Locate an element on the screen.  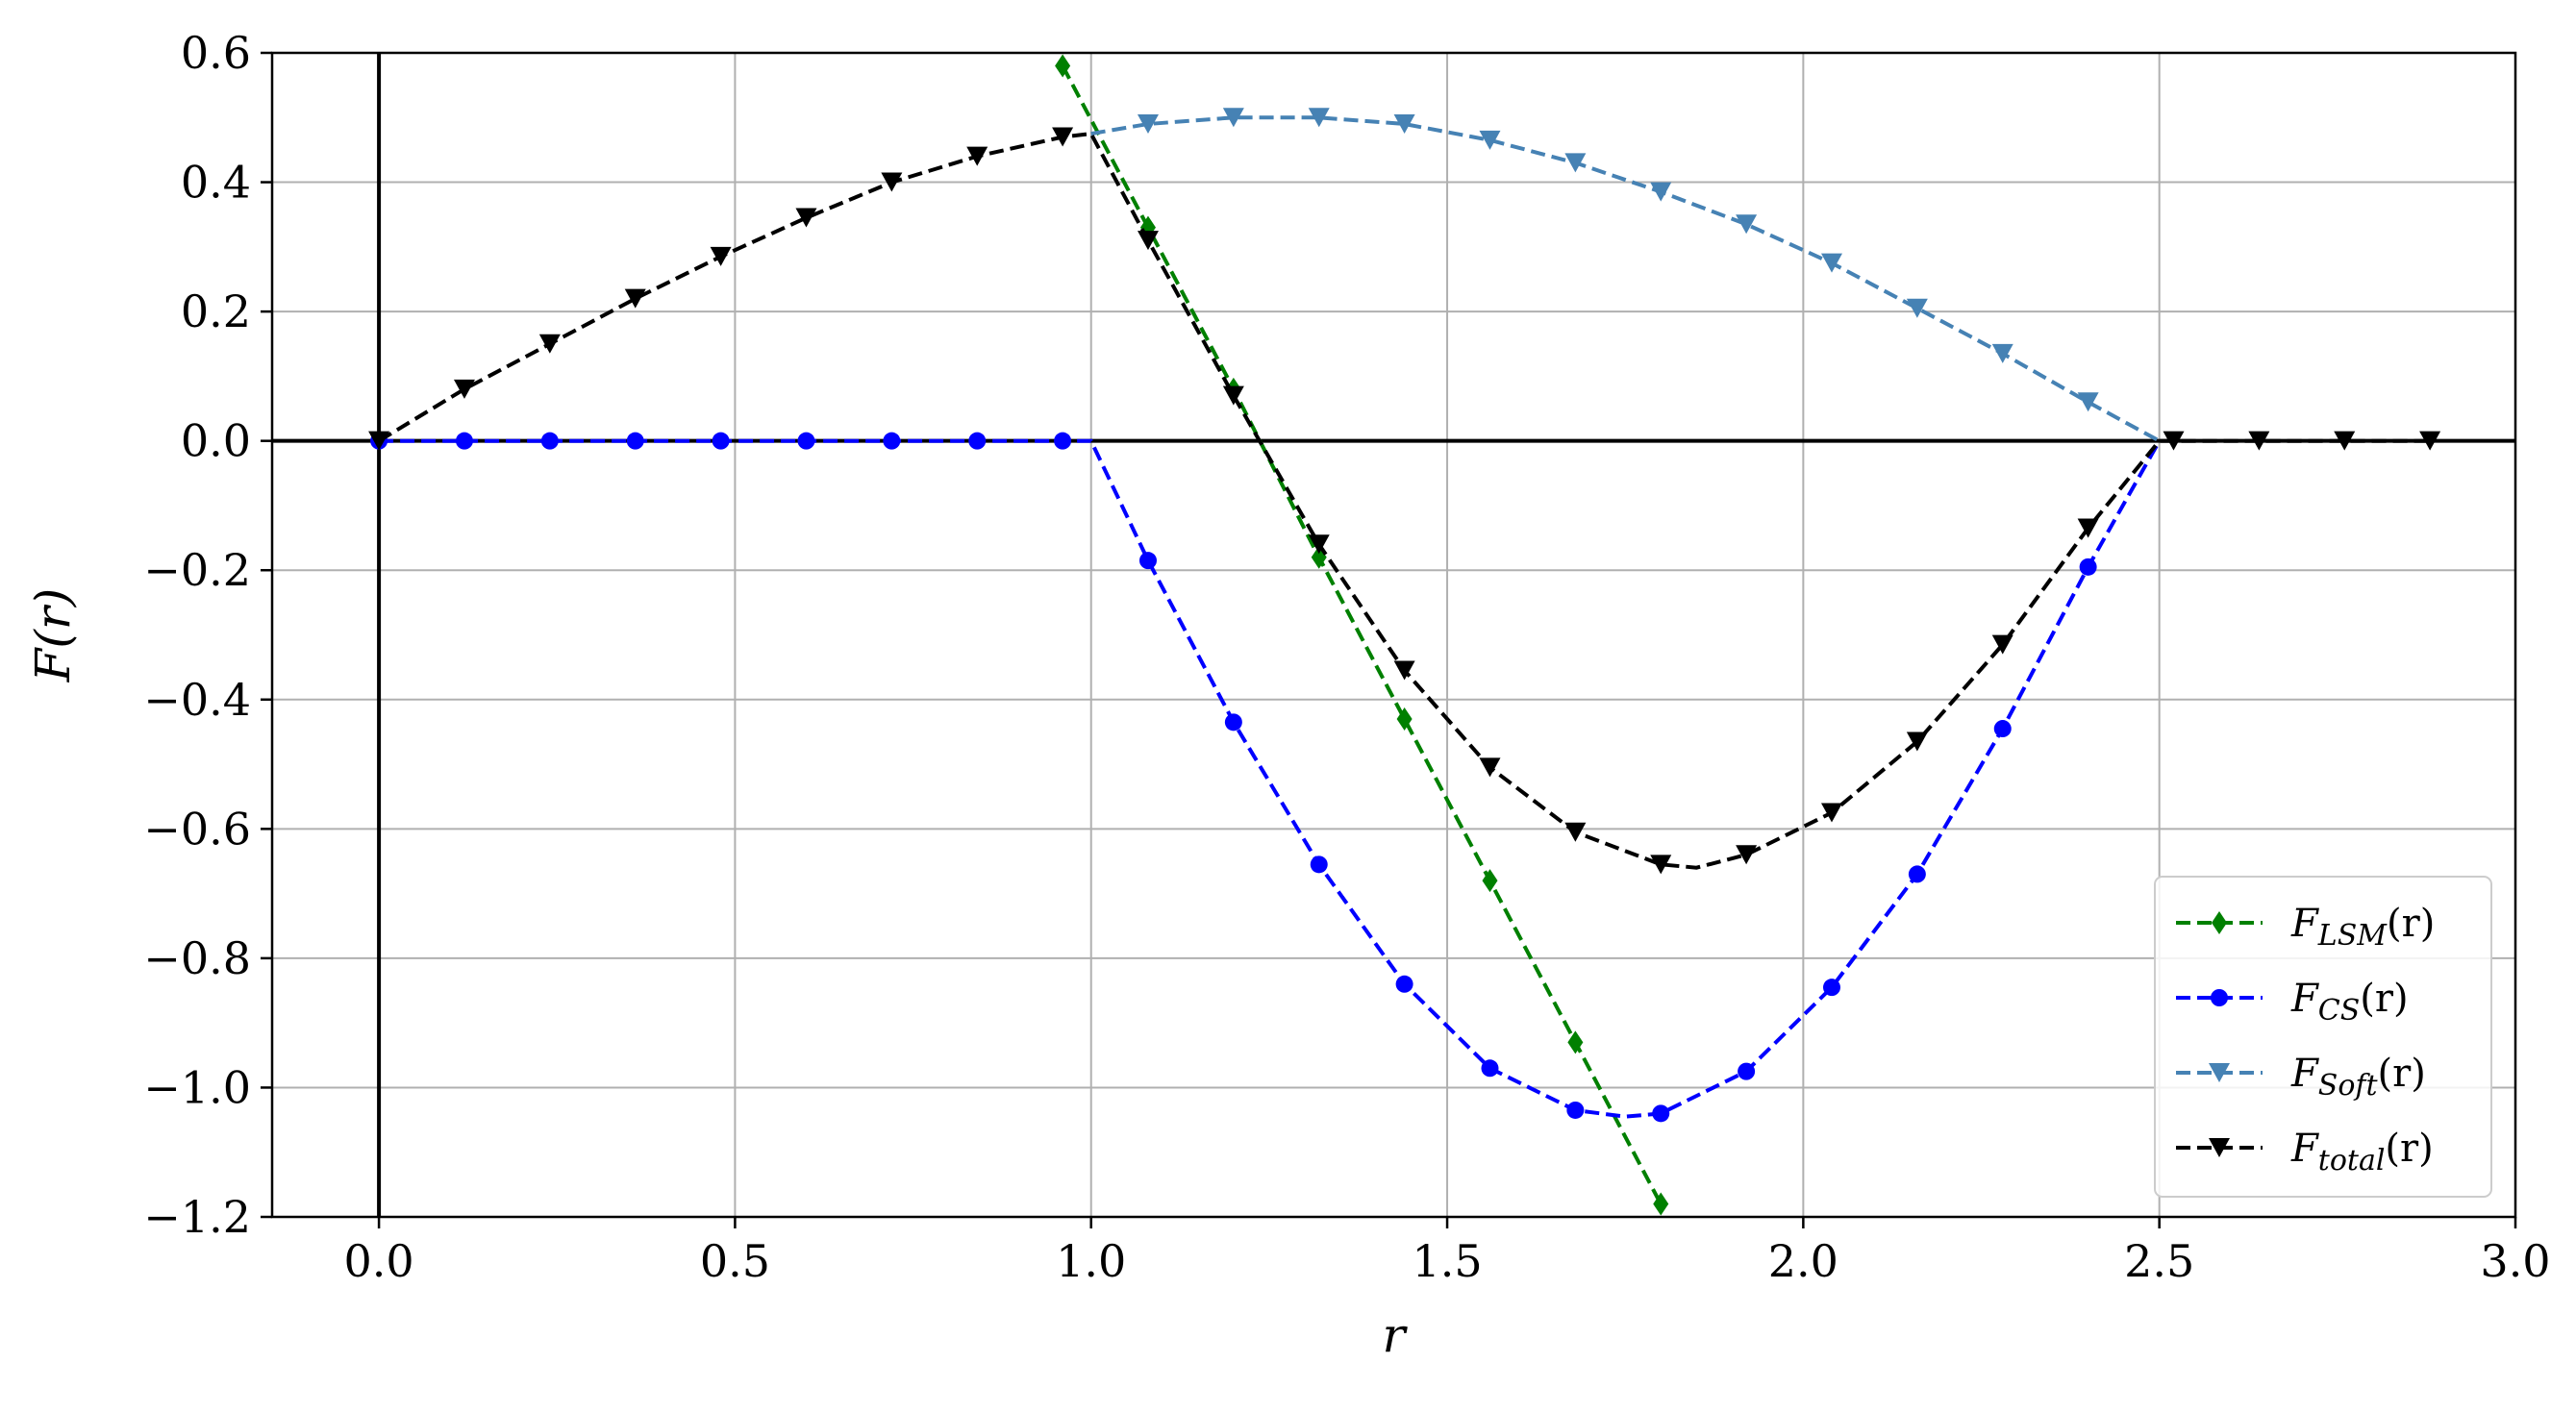
y-tick-label: −1.2 is located at coordinates (197, 1217).